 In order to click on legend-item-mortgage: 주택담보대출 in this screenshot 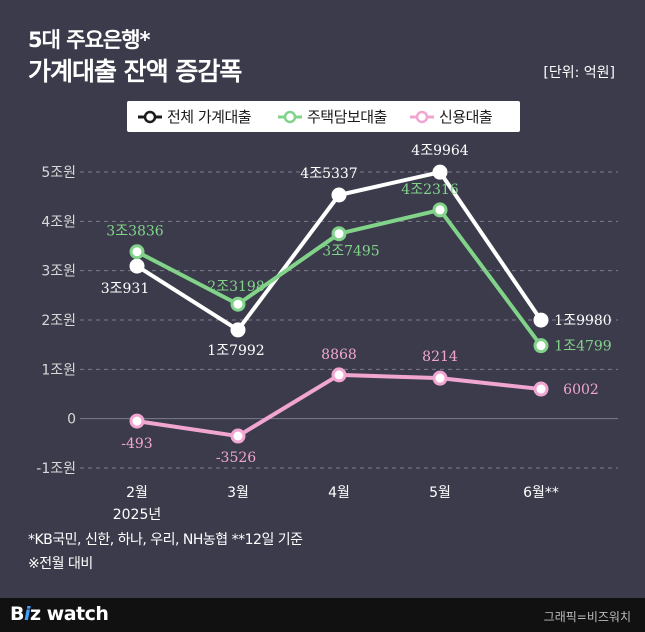, I will do `click(332, 116)`.